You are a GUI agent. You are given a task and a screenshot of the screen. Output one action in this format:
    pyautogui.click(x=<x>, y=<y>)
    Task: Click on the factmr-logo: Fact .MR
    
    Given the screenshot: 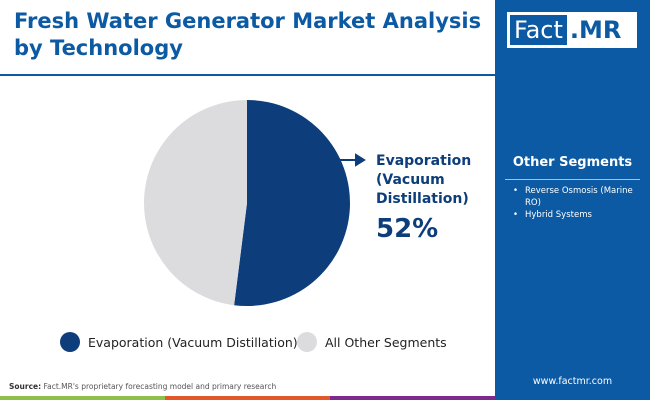 What is the action you would take?
    pyautogui.click(x=572, y=30)
    